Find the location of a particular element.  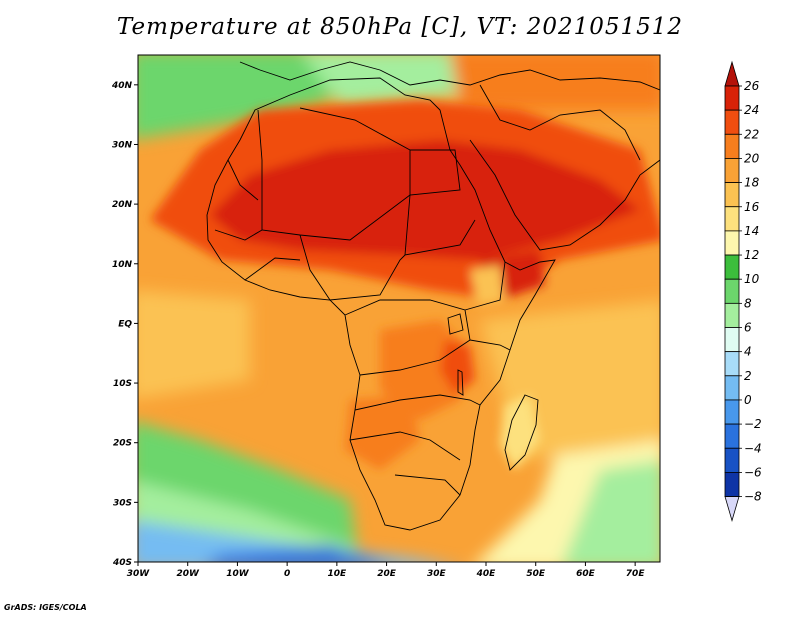

field-ethiopia-cool is located at coordinates (487, 285).